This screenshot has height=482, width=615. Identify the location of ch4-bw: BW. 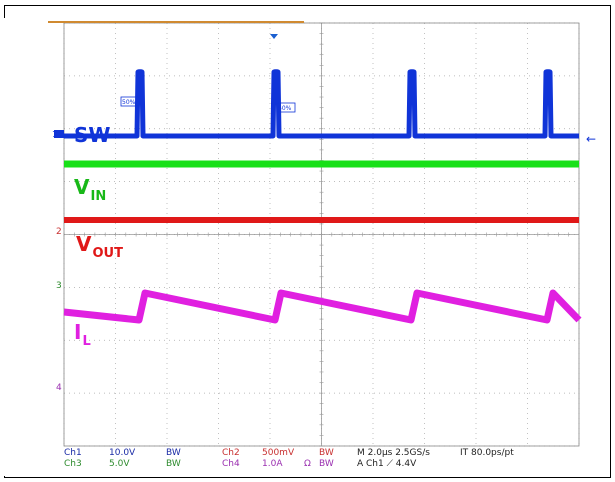
(326, 464).